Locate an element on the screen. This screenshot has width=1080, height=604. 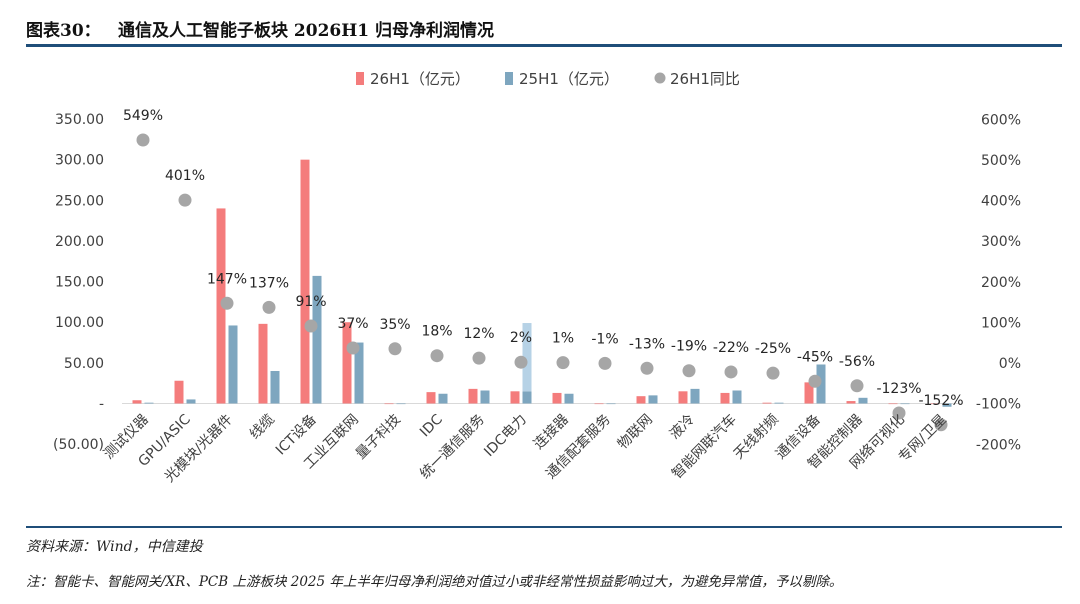
x-category-label: 线缆 is located at coordinates (262, 427).